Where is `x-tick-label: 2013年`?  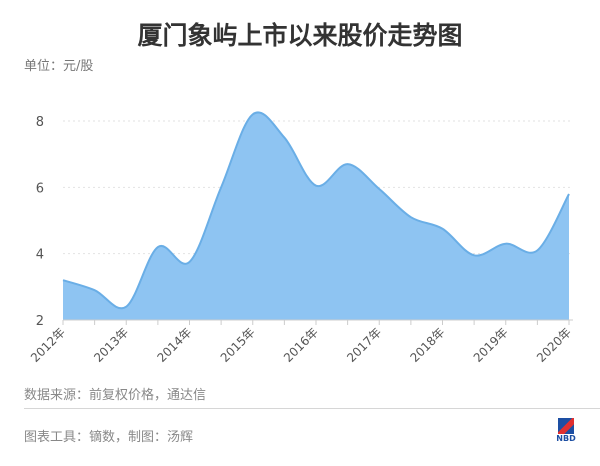
x-tick-label: 2013年 is located at coordinates (111, 345).